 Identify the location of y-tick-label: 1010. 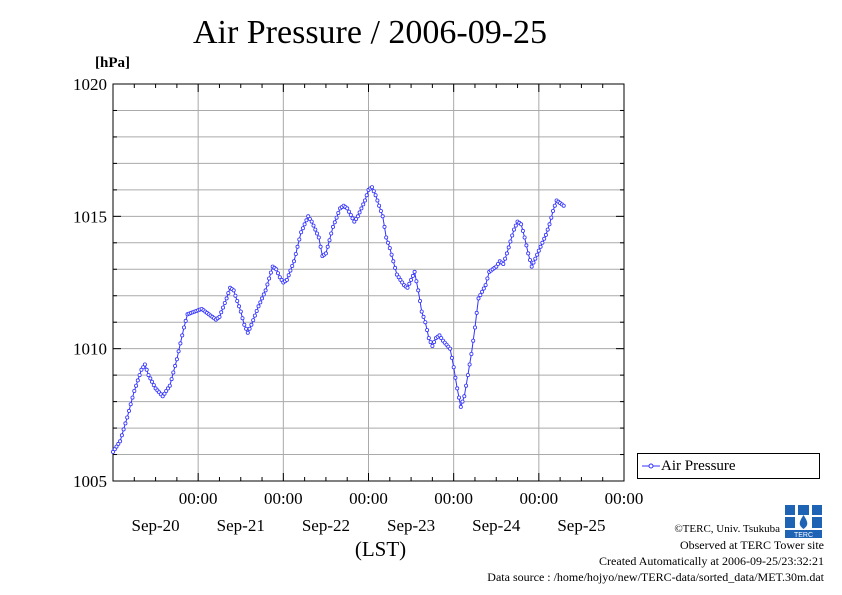
(90, 349).